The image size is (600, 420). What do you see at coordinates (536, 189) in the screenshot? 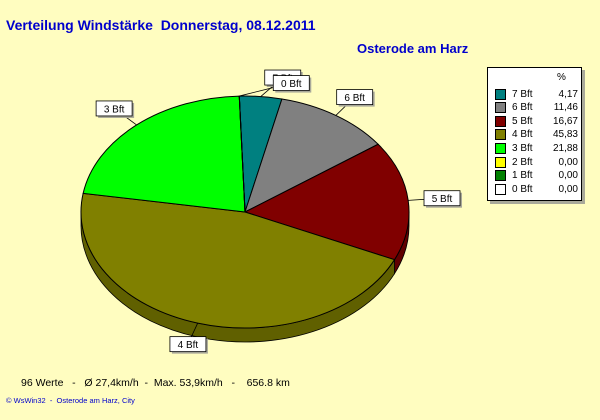
I see `legend-item-0-bft: 0 Bft 0,00` at bounding box center [536, 189].